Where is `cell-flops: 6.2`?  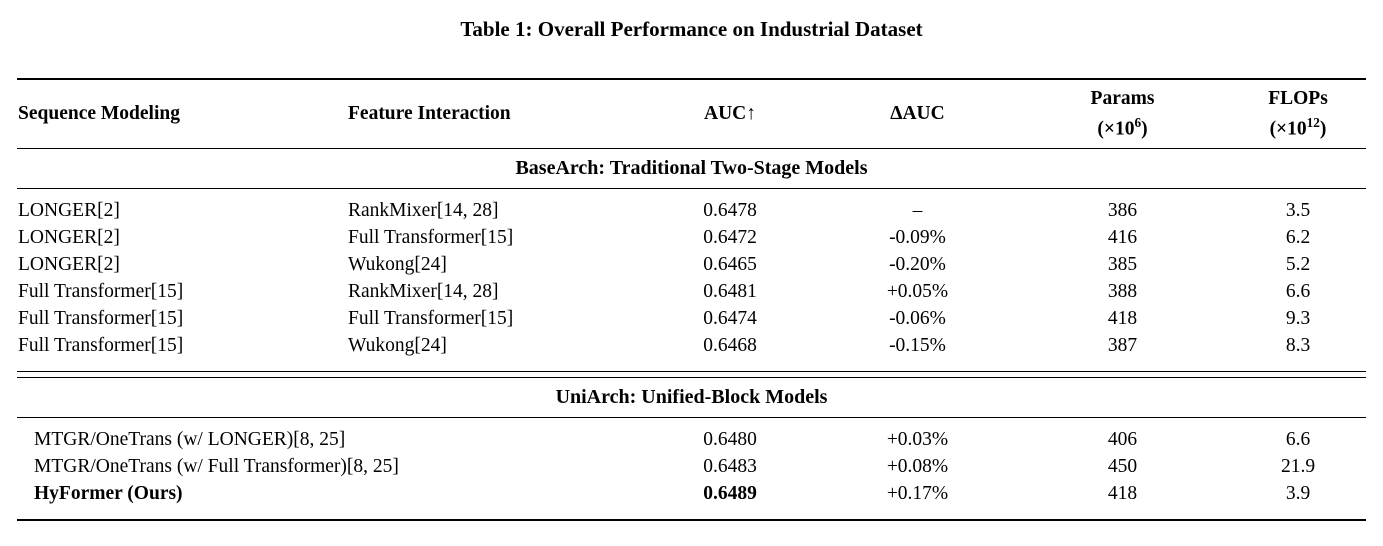
cell-flops: 6.2 is located at coordinates (1298, 237).